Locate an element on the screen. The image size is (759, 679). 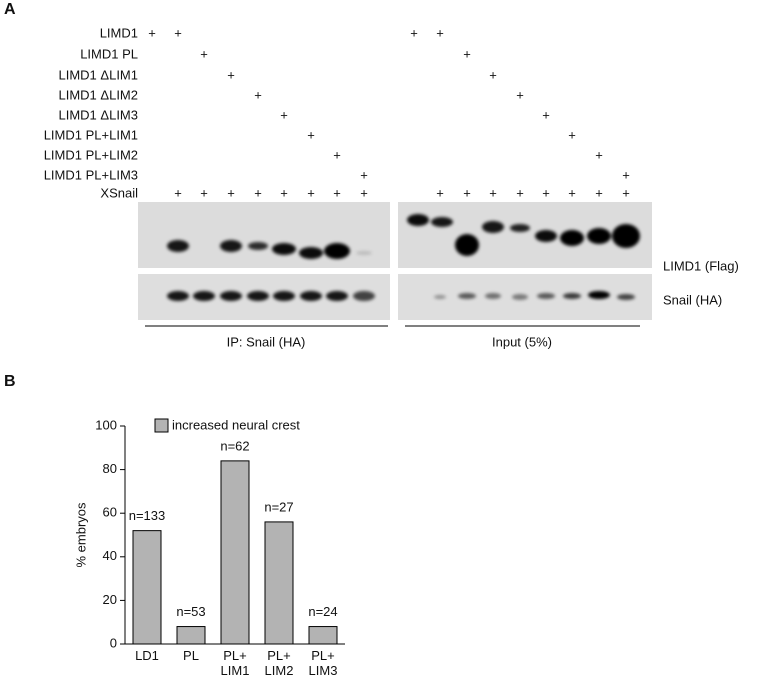
bands is located at coordinates (403, 257).